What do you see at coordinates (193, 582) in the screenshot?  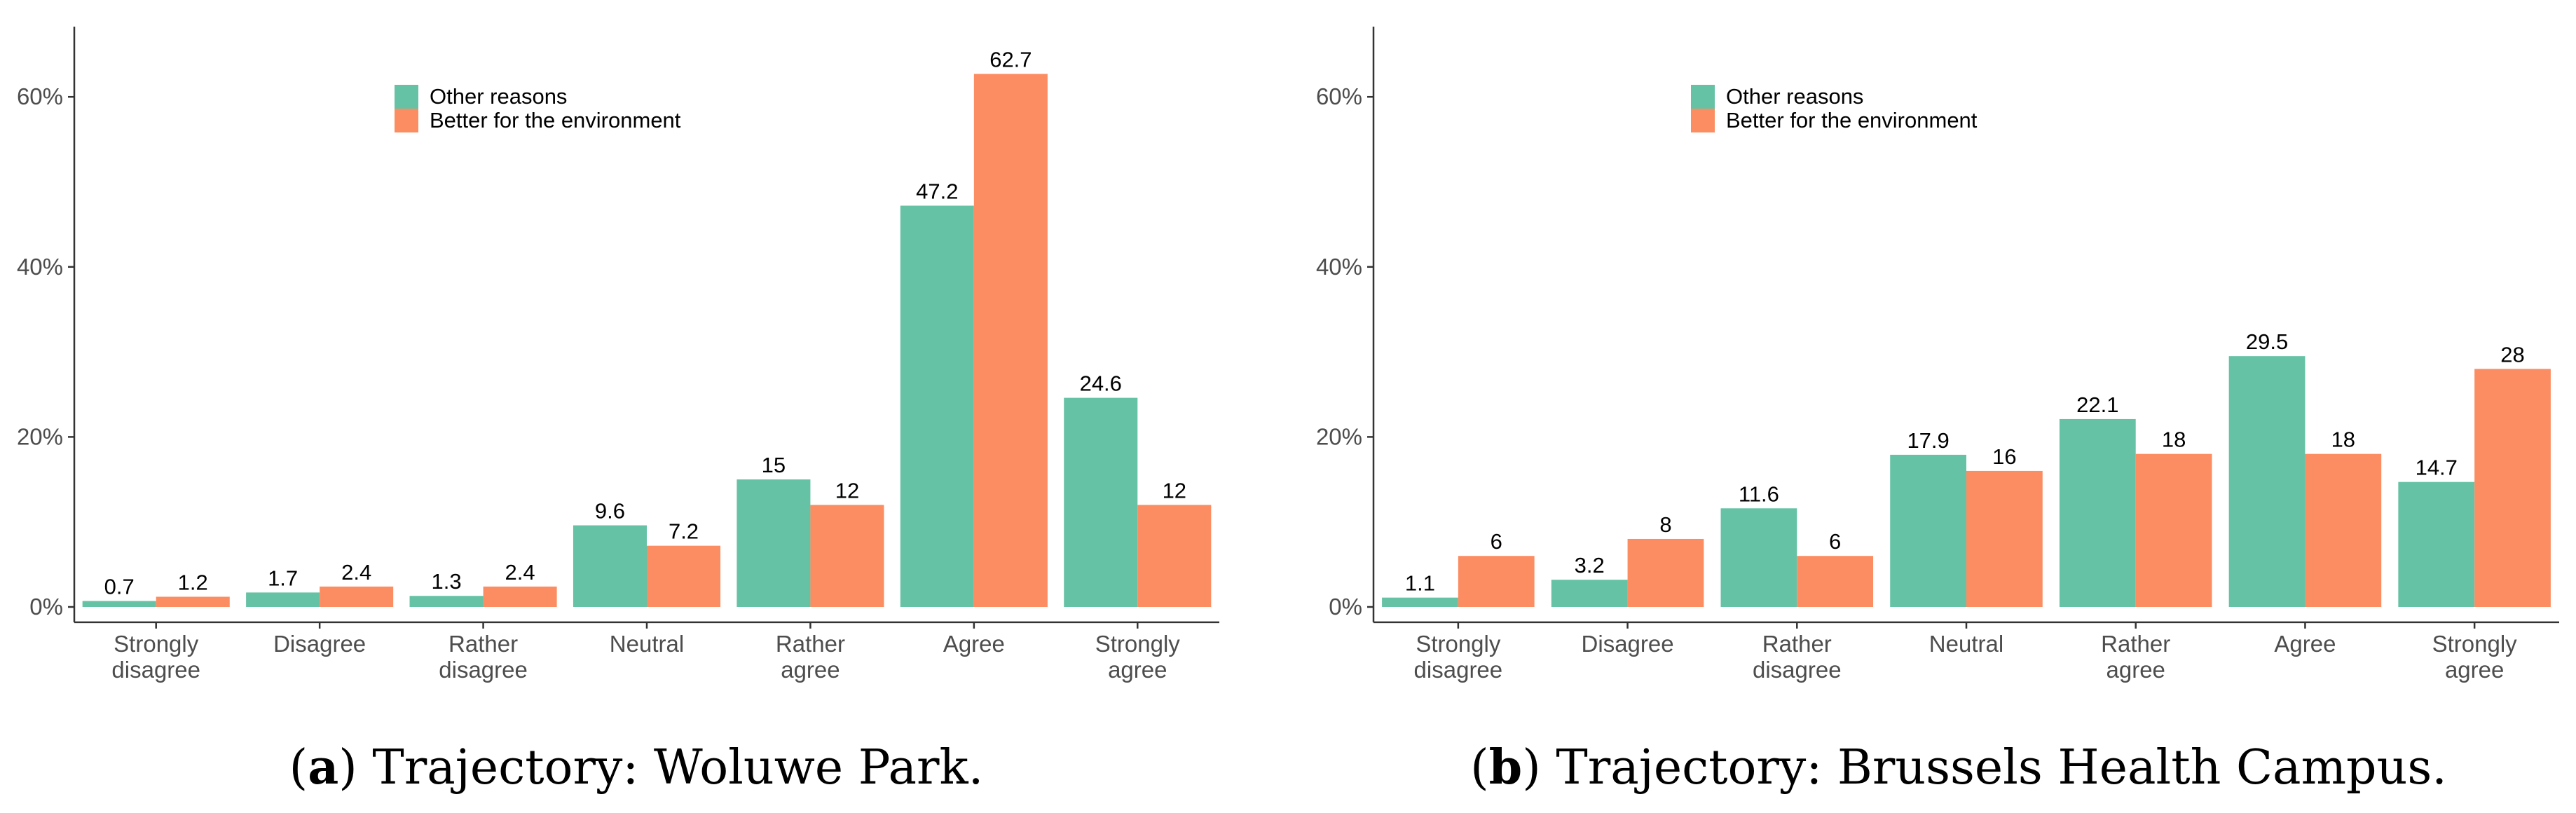 I see `bar-value-label: 1.2` at bounding box center [193, 582].